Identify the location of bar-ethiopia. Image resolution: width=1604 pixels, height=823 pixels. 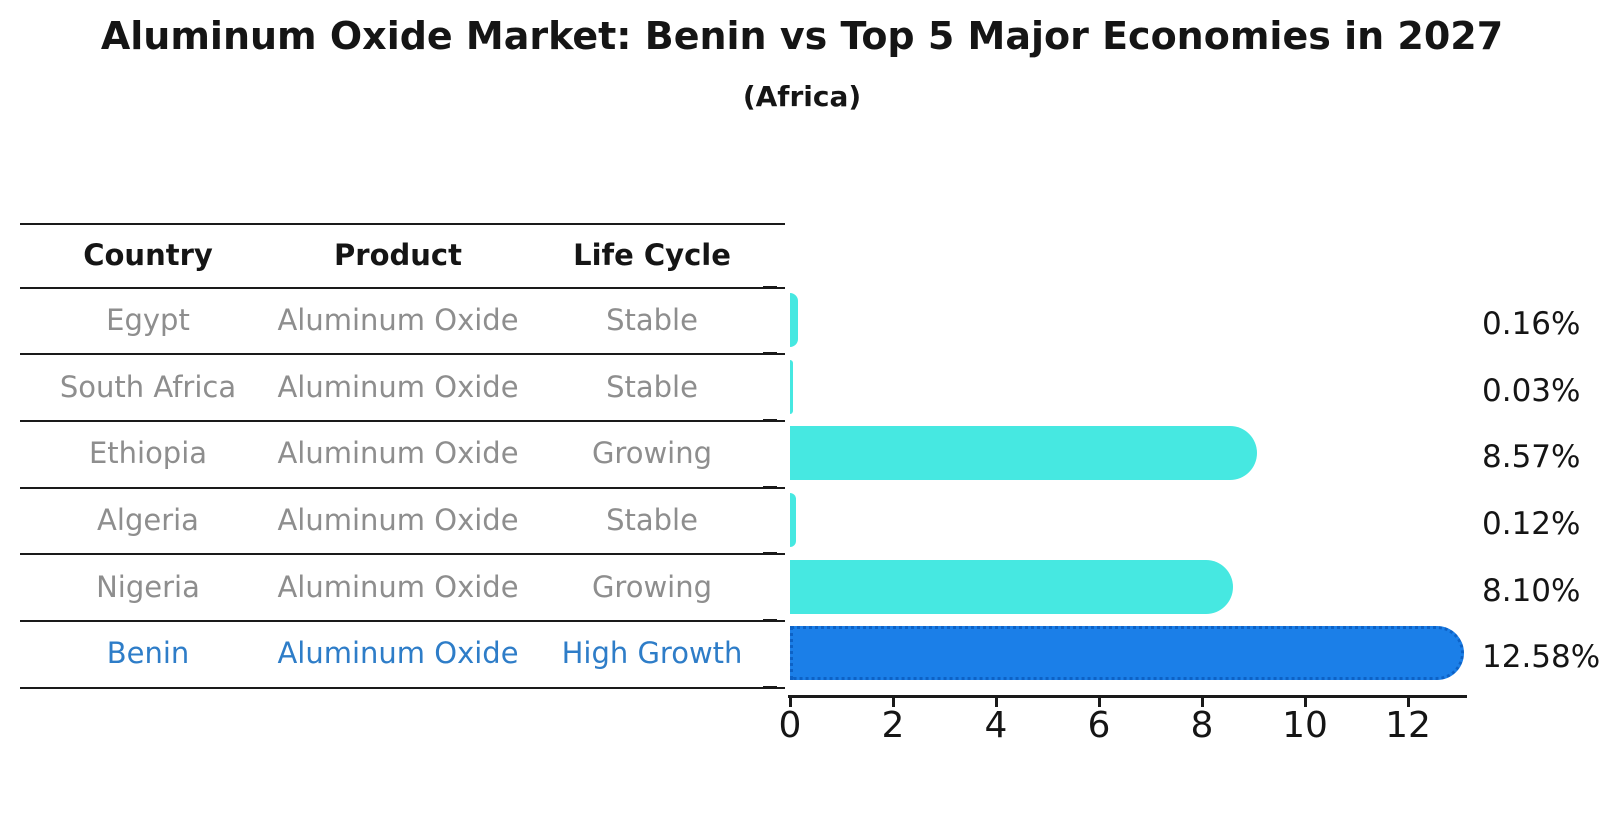
(1024, 453).